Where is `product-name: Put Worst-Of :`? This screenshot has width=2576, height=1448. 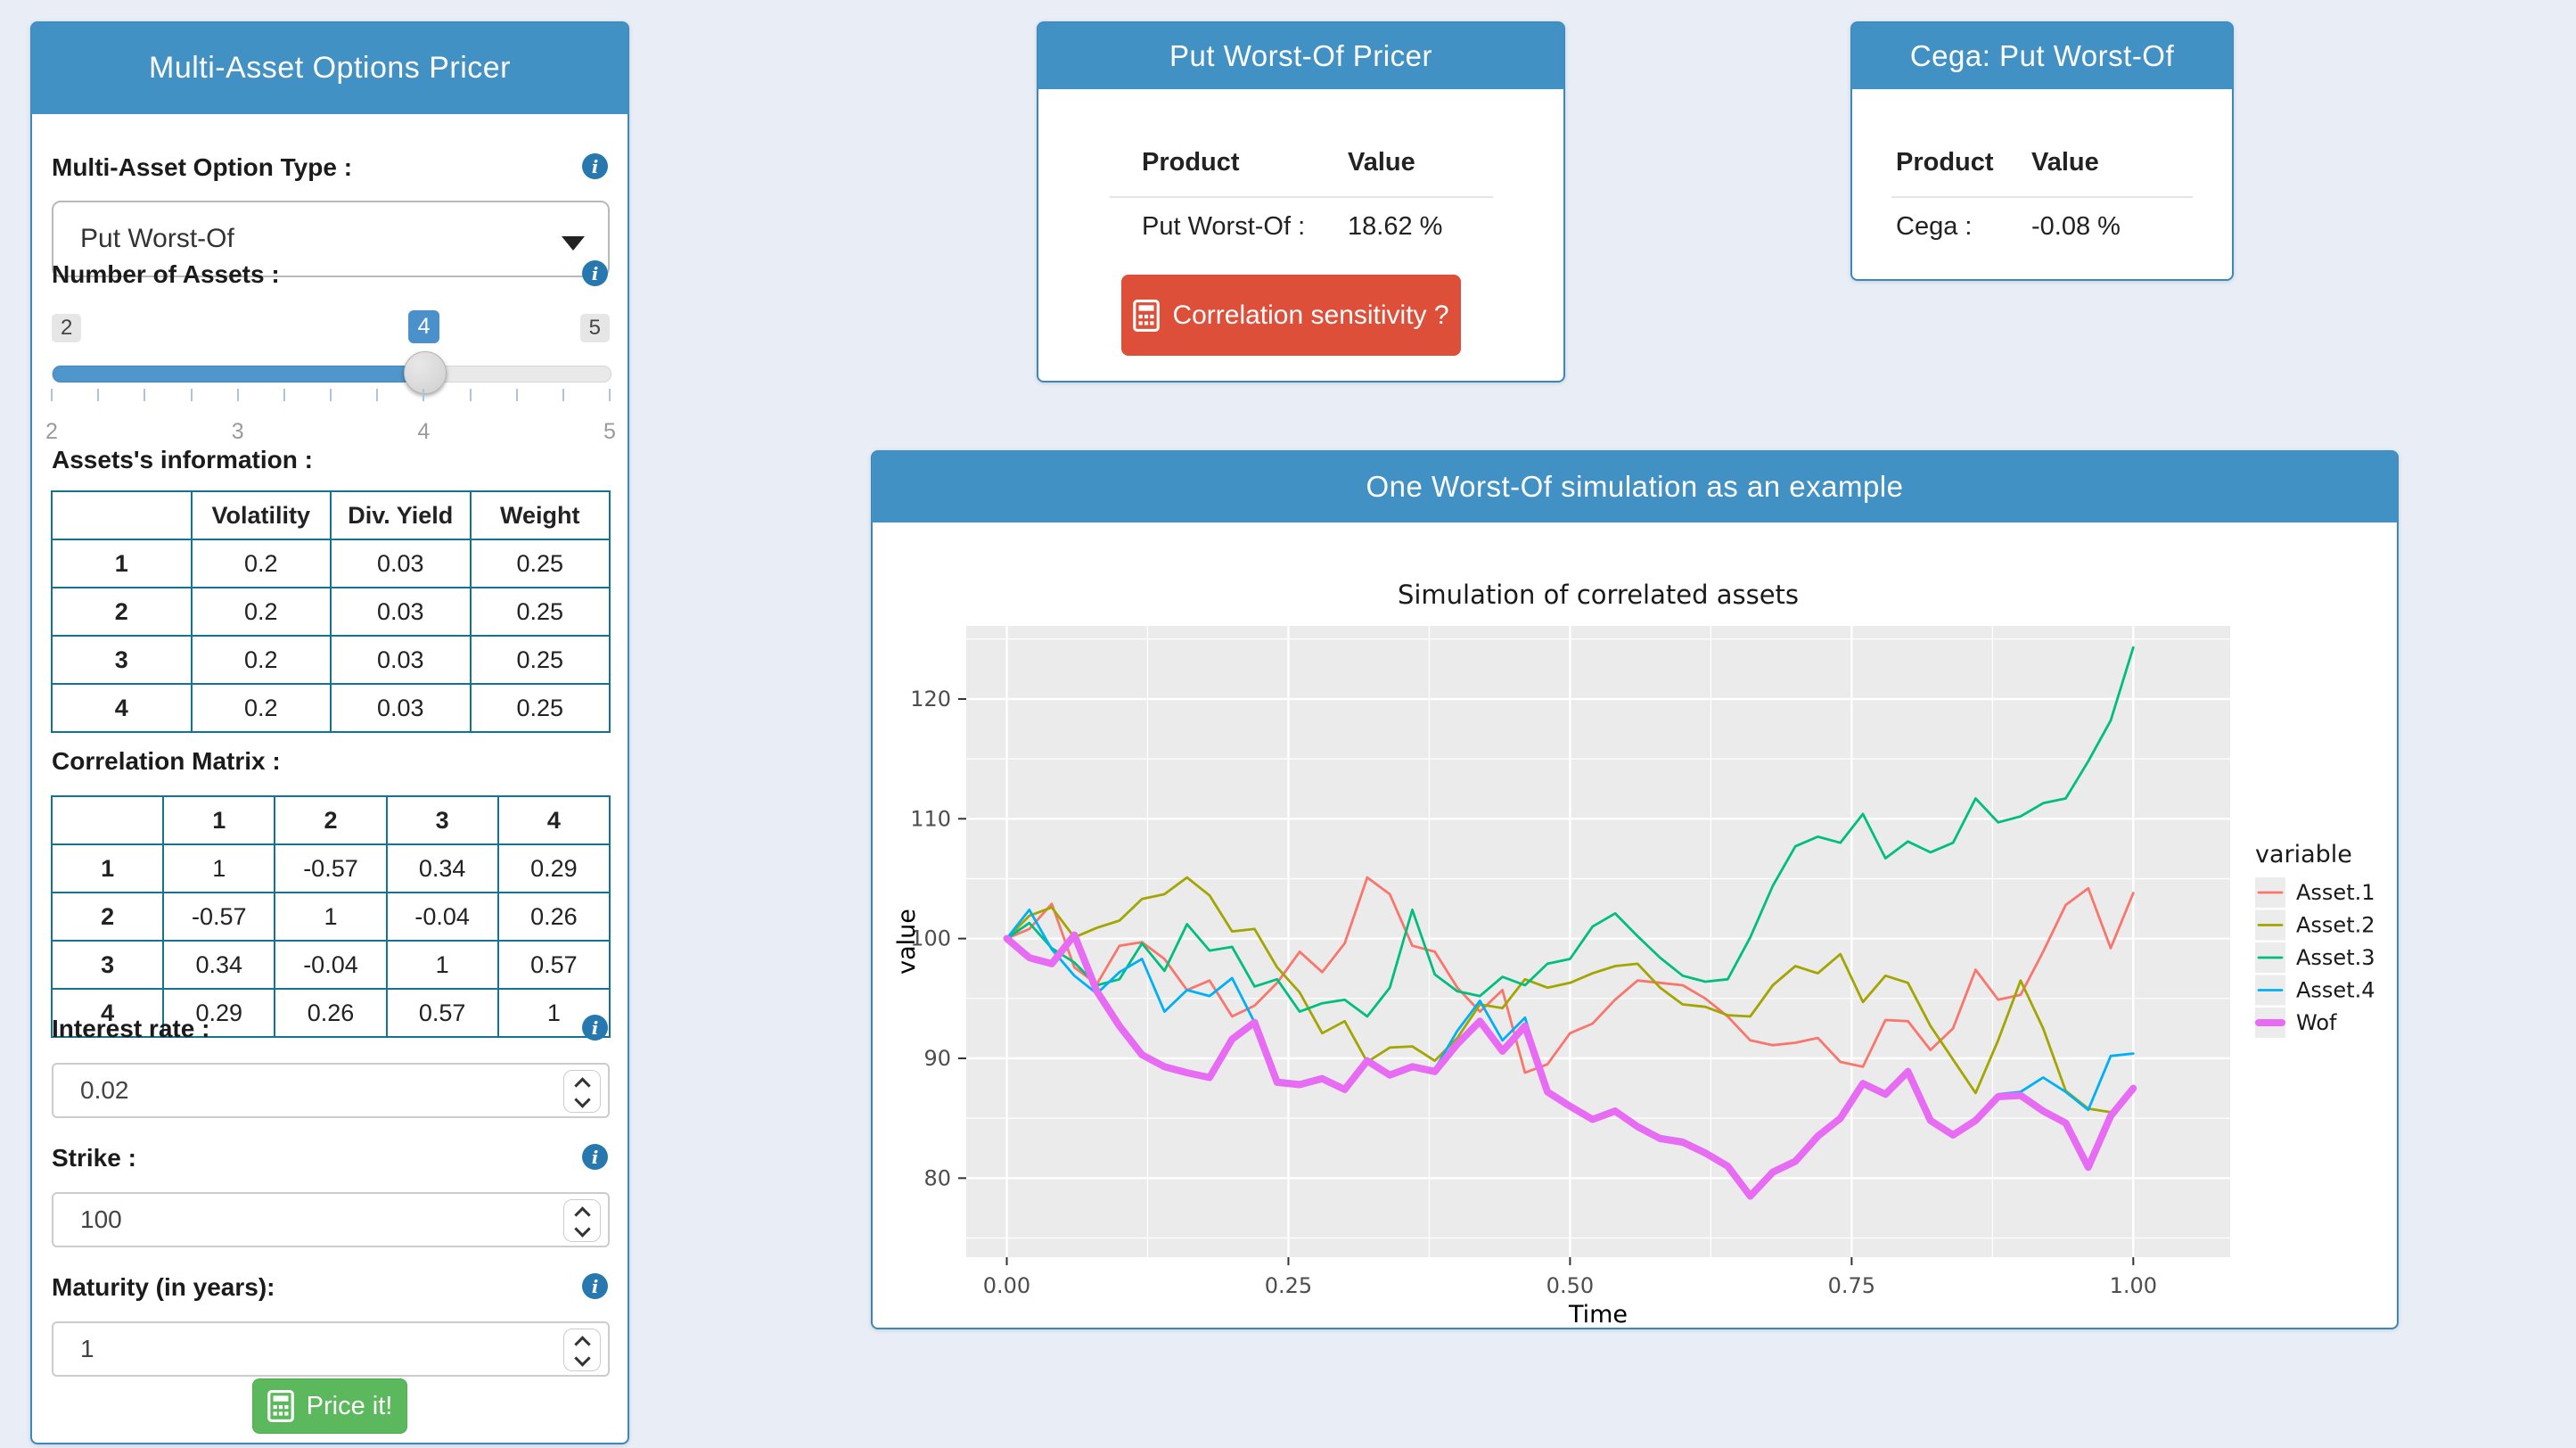 product-name: Put Worst-Of : is located at coordinates (1224, 226).